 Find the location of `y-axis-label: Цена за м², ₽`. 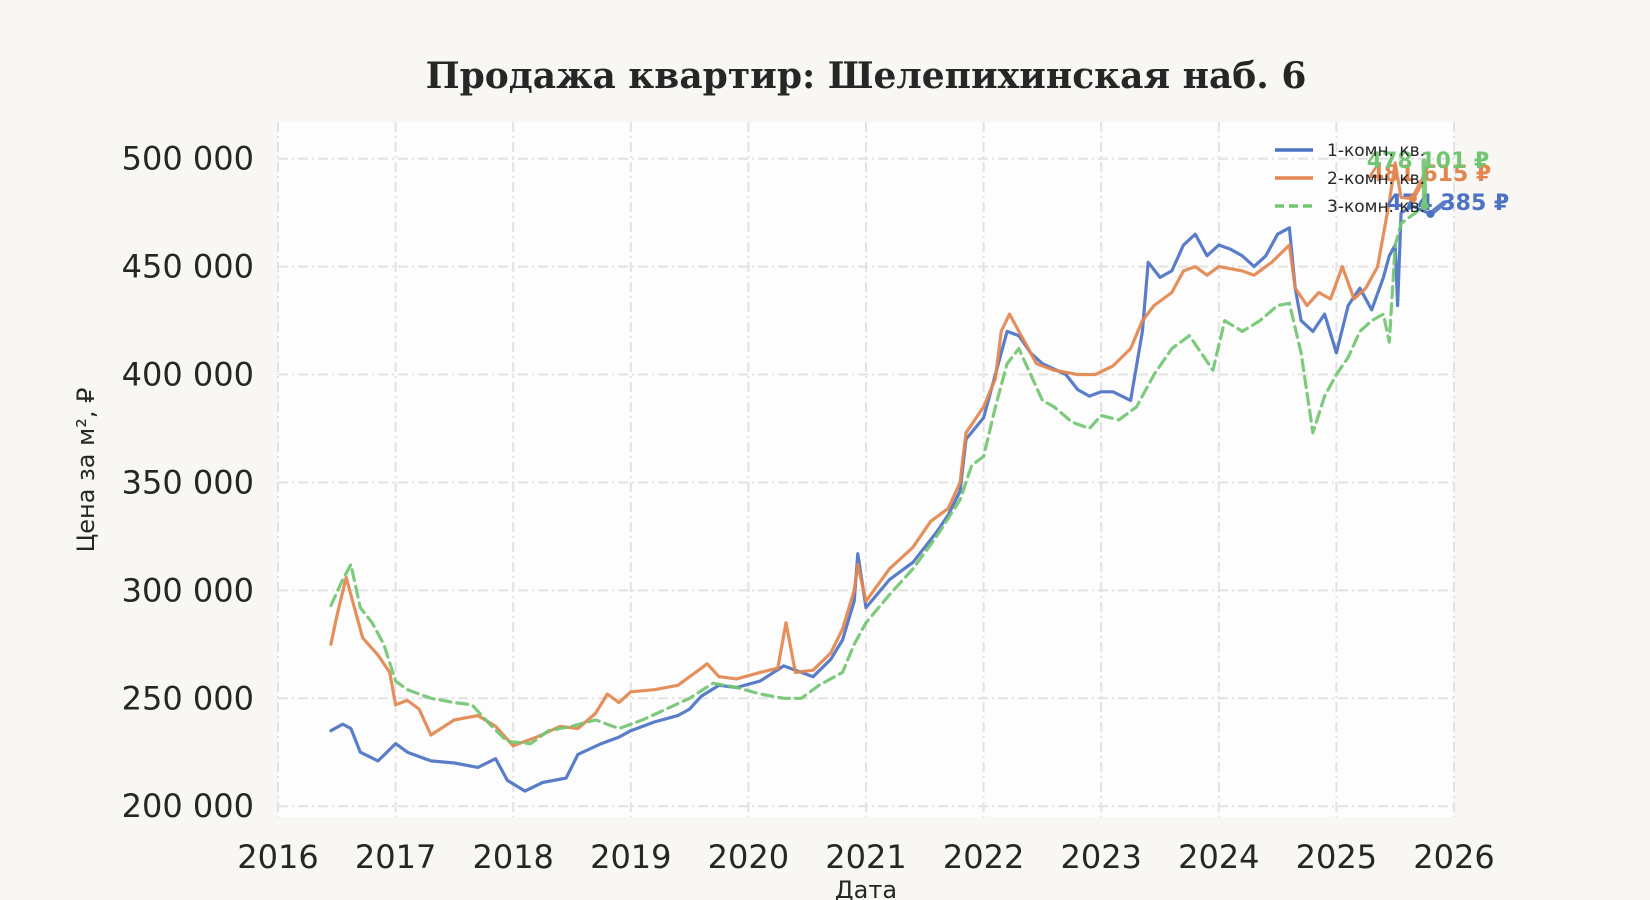

y-axis-label: Цена за м², ₽ is located at coordinates (86, 470).